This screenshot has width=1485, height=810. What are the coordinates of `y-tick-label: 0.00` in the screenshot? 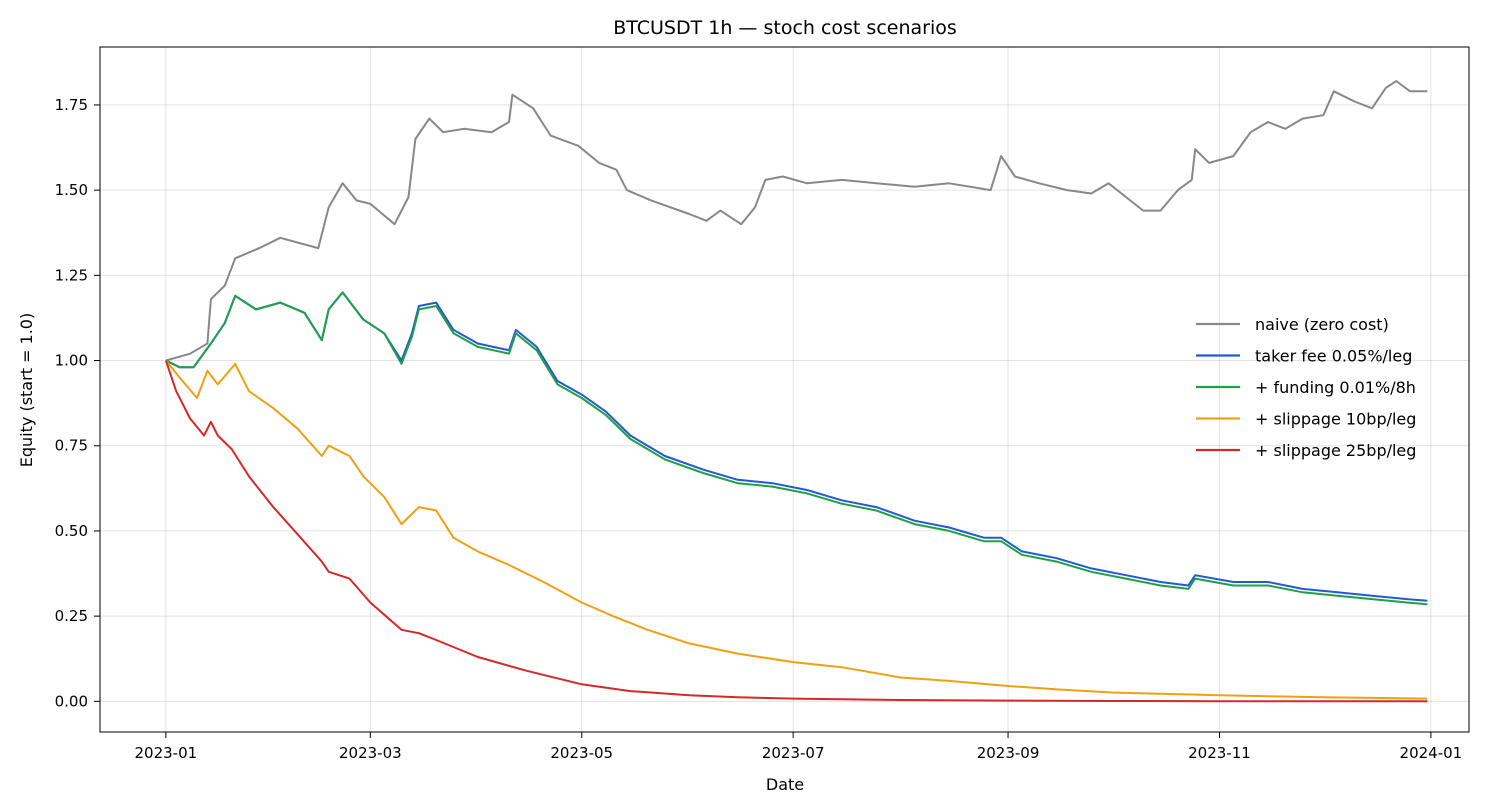 It's located at (71, 701).